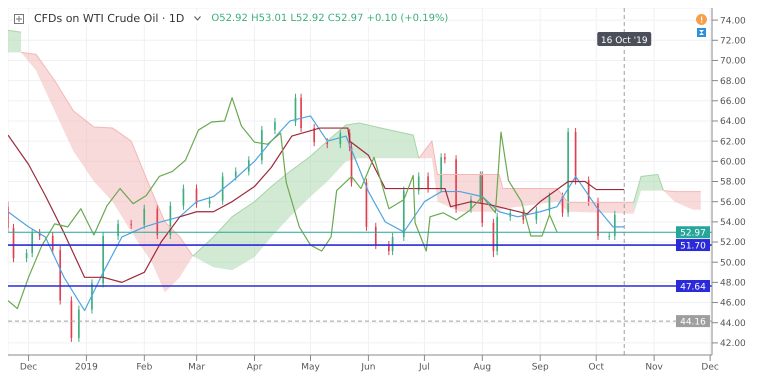  What do you see at coordinates (654, 367) in the screenshot?
I see `x-tick-label: Nov` at bounding box center [654, 367].